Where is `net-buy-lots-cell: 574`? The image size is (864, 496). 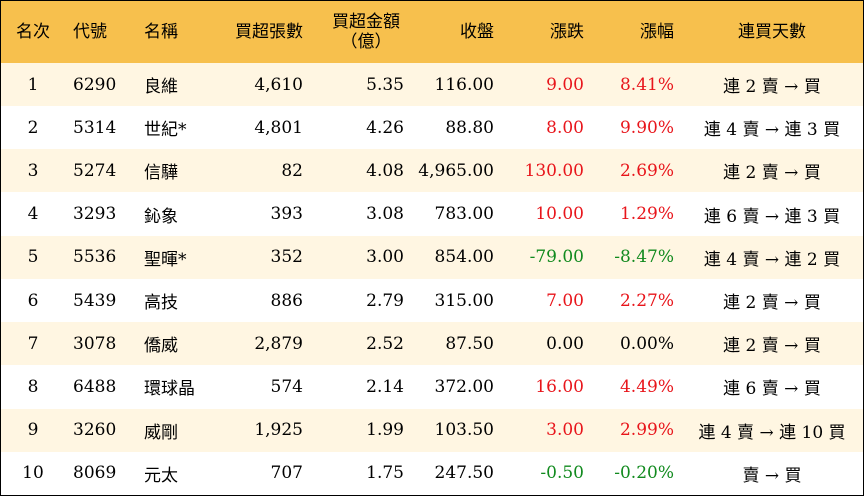 net-buy-lots-cell: 574 is located at coordinates (286, 386).